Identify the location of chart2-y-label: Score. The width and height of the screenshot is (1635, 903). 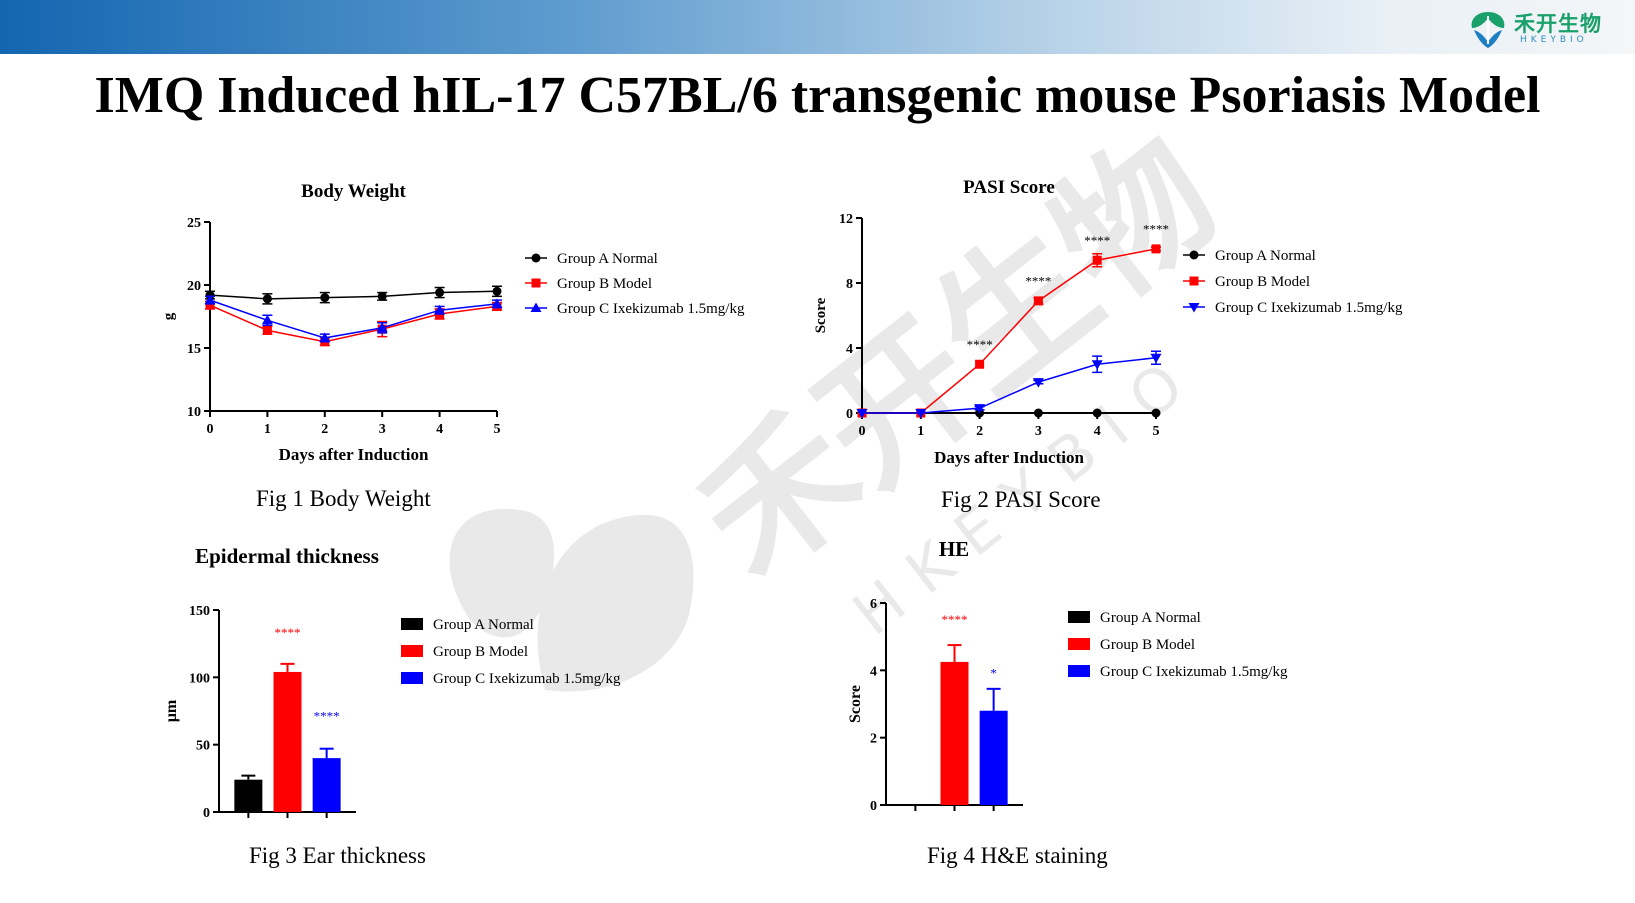
(821, 315).